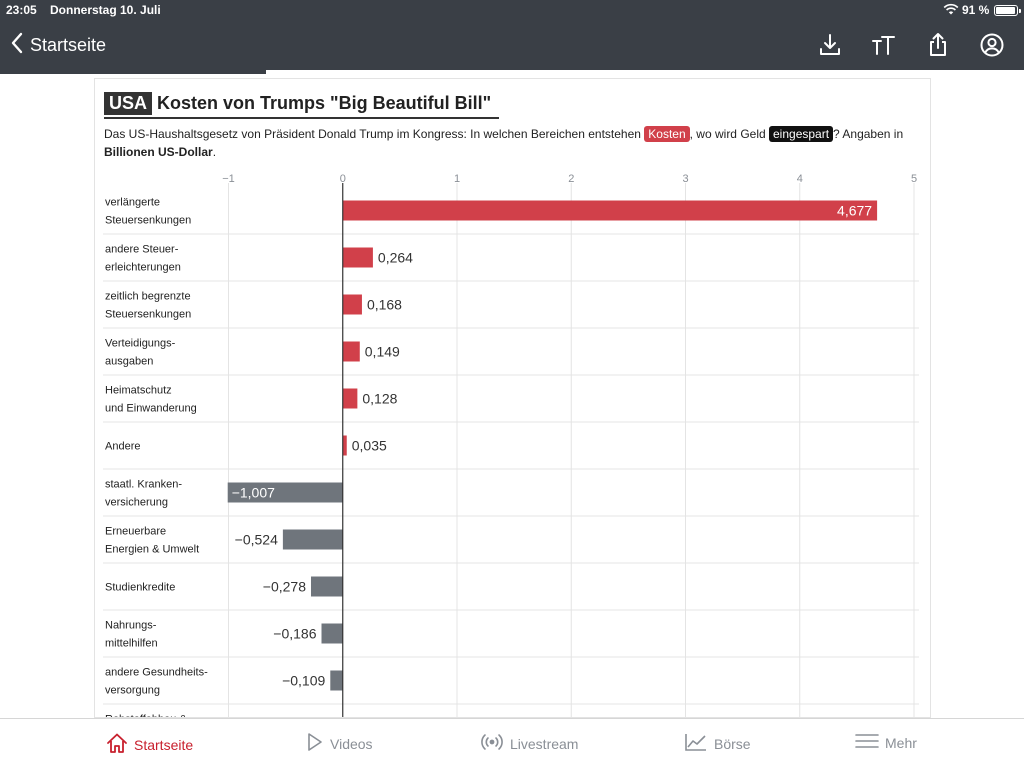 This screenshot has width=1024, height=768. What do you see at coordinates (854, 211) in the screenshot?
I see `value-label: 4,677` at bounding box center [854, 211].